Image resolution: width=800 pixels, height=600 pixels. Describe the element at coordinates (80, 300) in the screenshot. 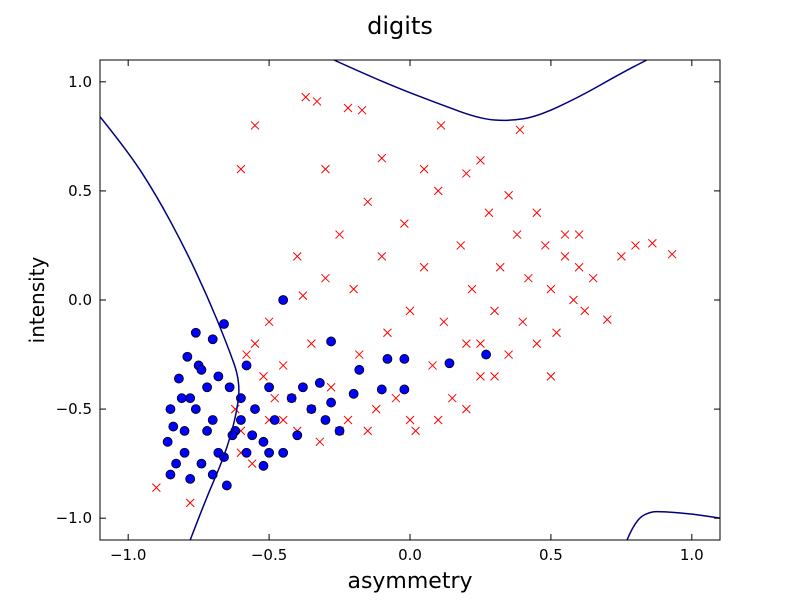

I see `y-tick-label: 0.0` at that location.